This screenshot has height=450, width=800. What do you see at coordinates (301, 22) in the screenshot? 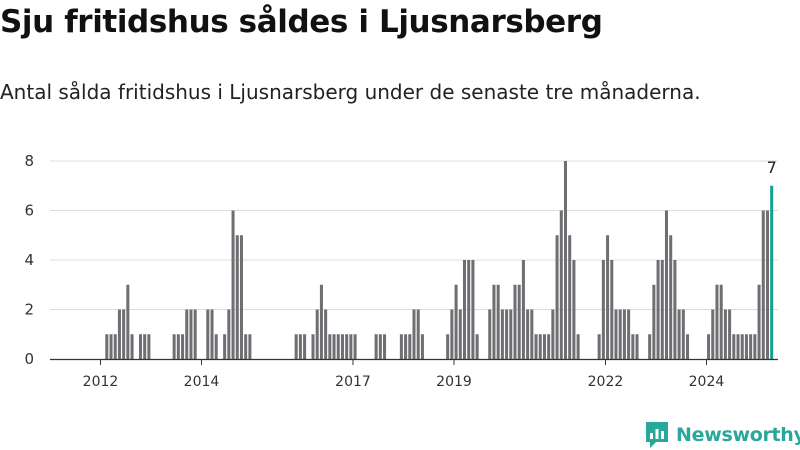
I see `chart-title: Sju fritidshus såldes i Ljusnarsberg` at bounding box center [301, 22].